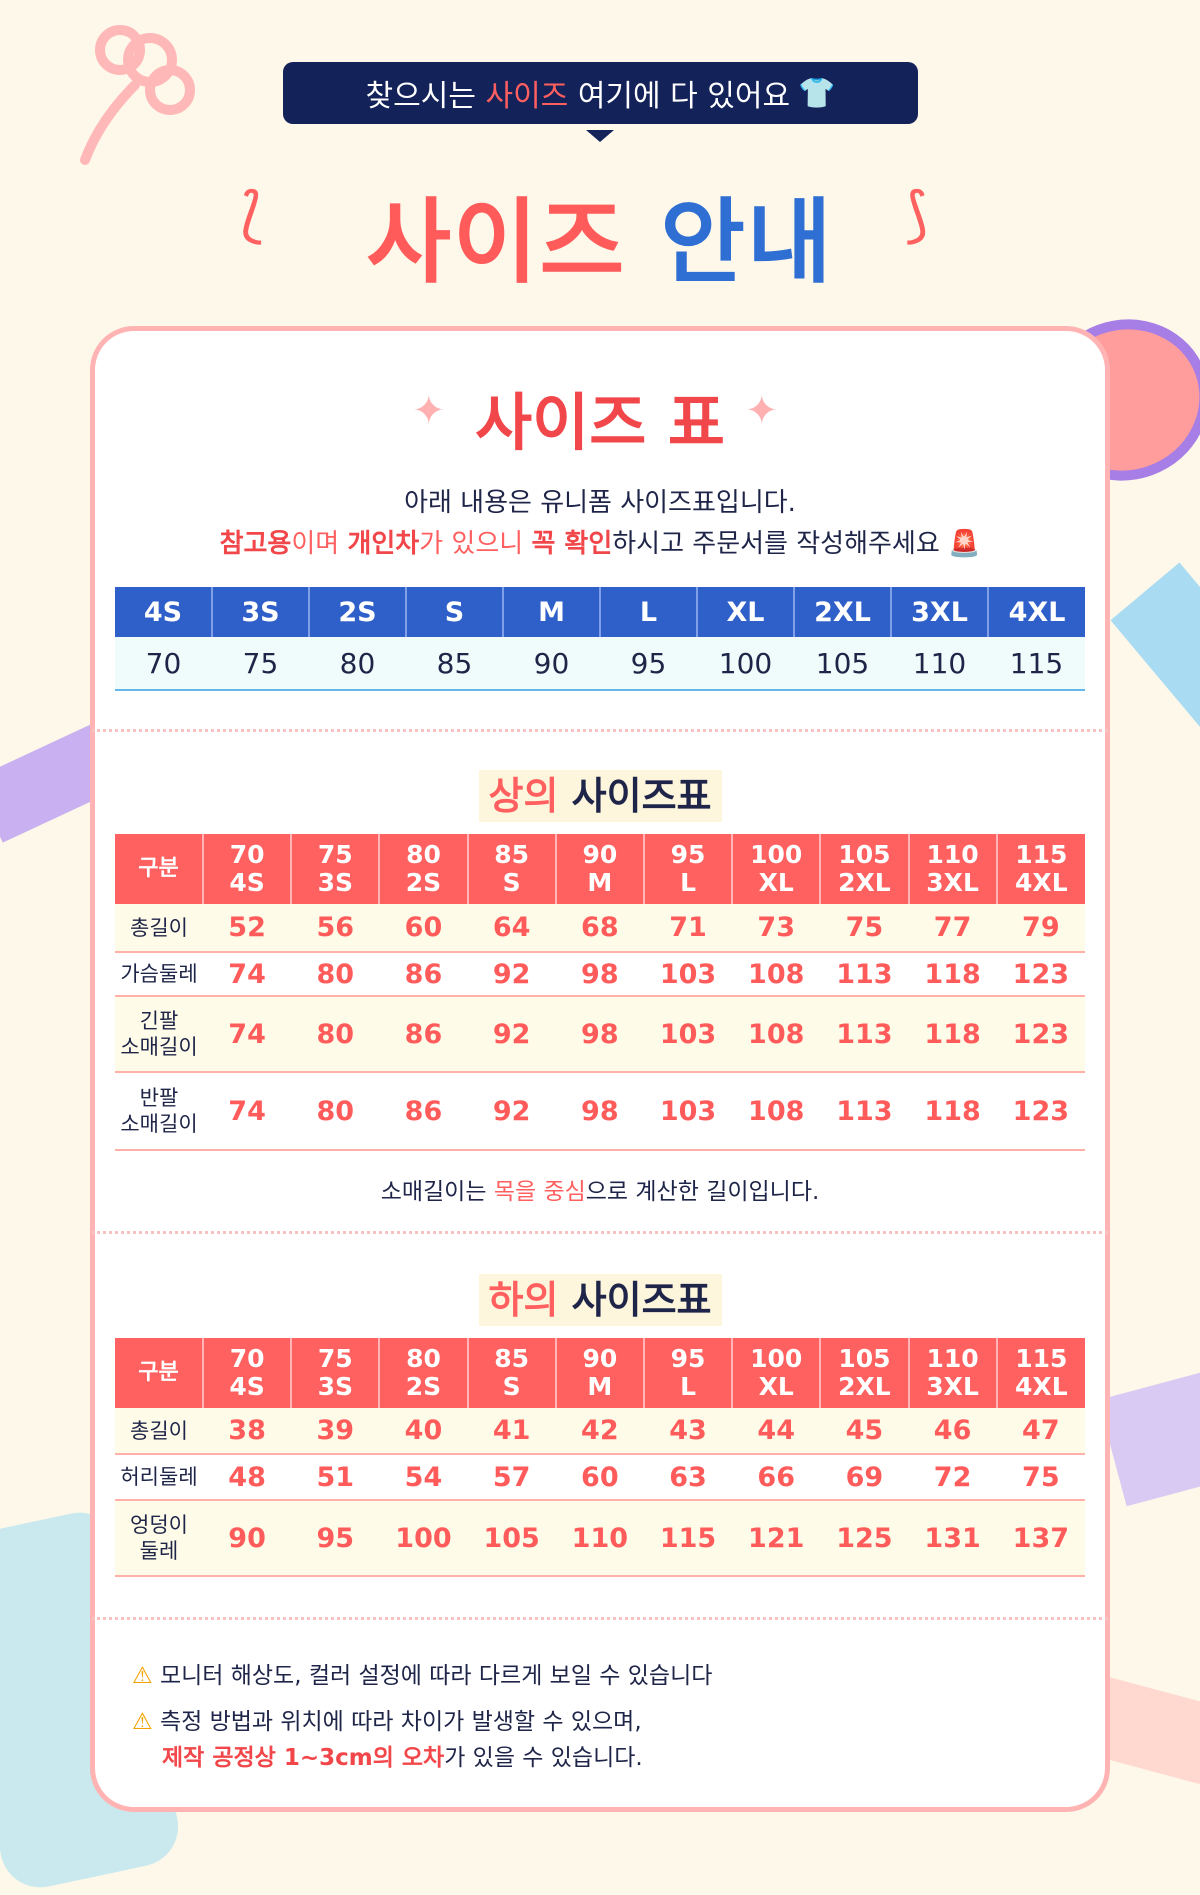 The width and height of the screenshot is (1200, 1895). Describe the element at coordinates (511, 1431) in the screenshot. I see `cell-value: 41` at that location.